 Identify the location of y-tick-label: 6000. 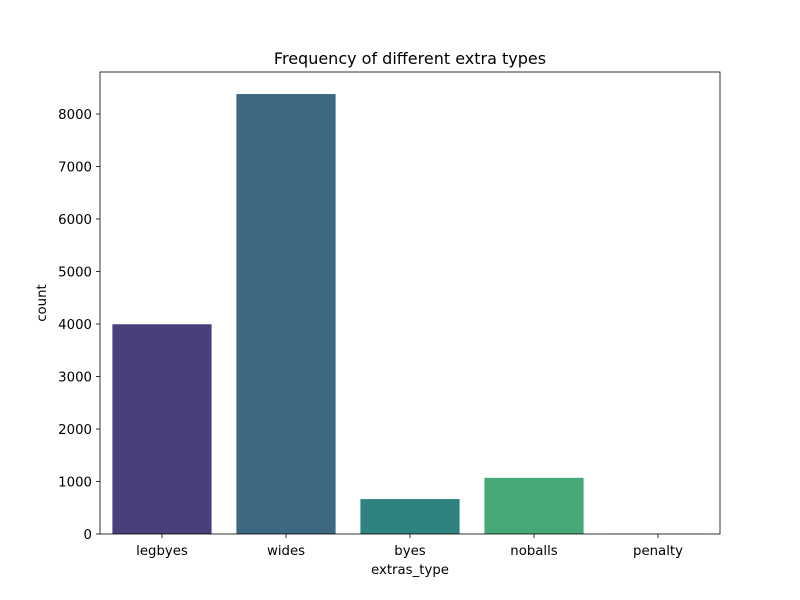
(75, 220).